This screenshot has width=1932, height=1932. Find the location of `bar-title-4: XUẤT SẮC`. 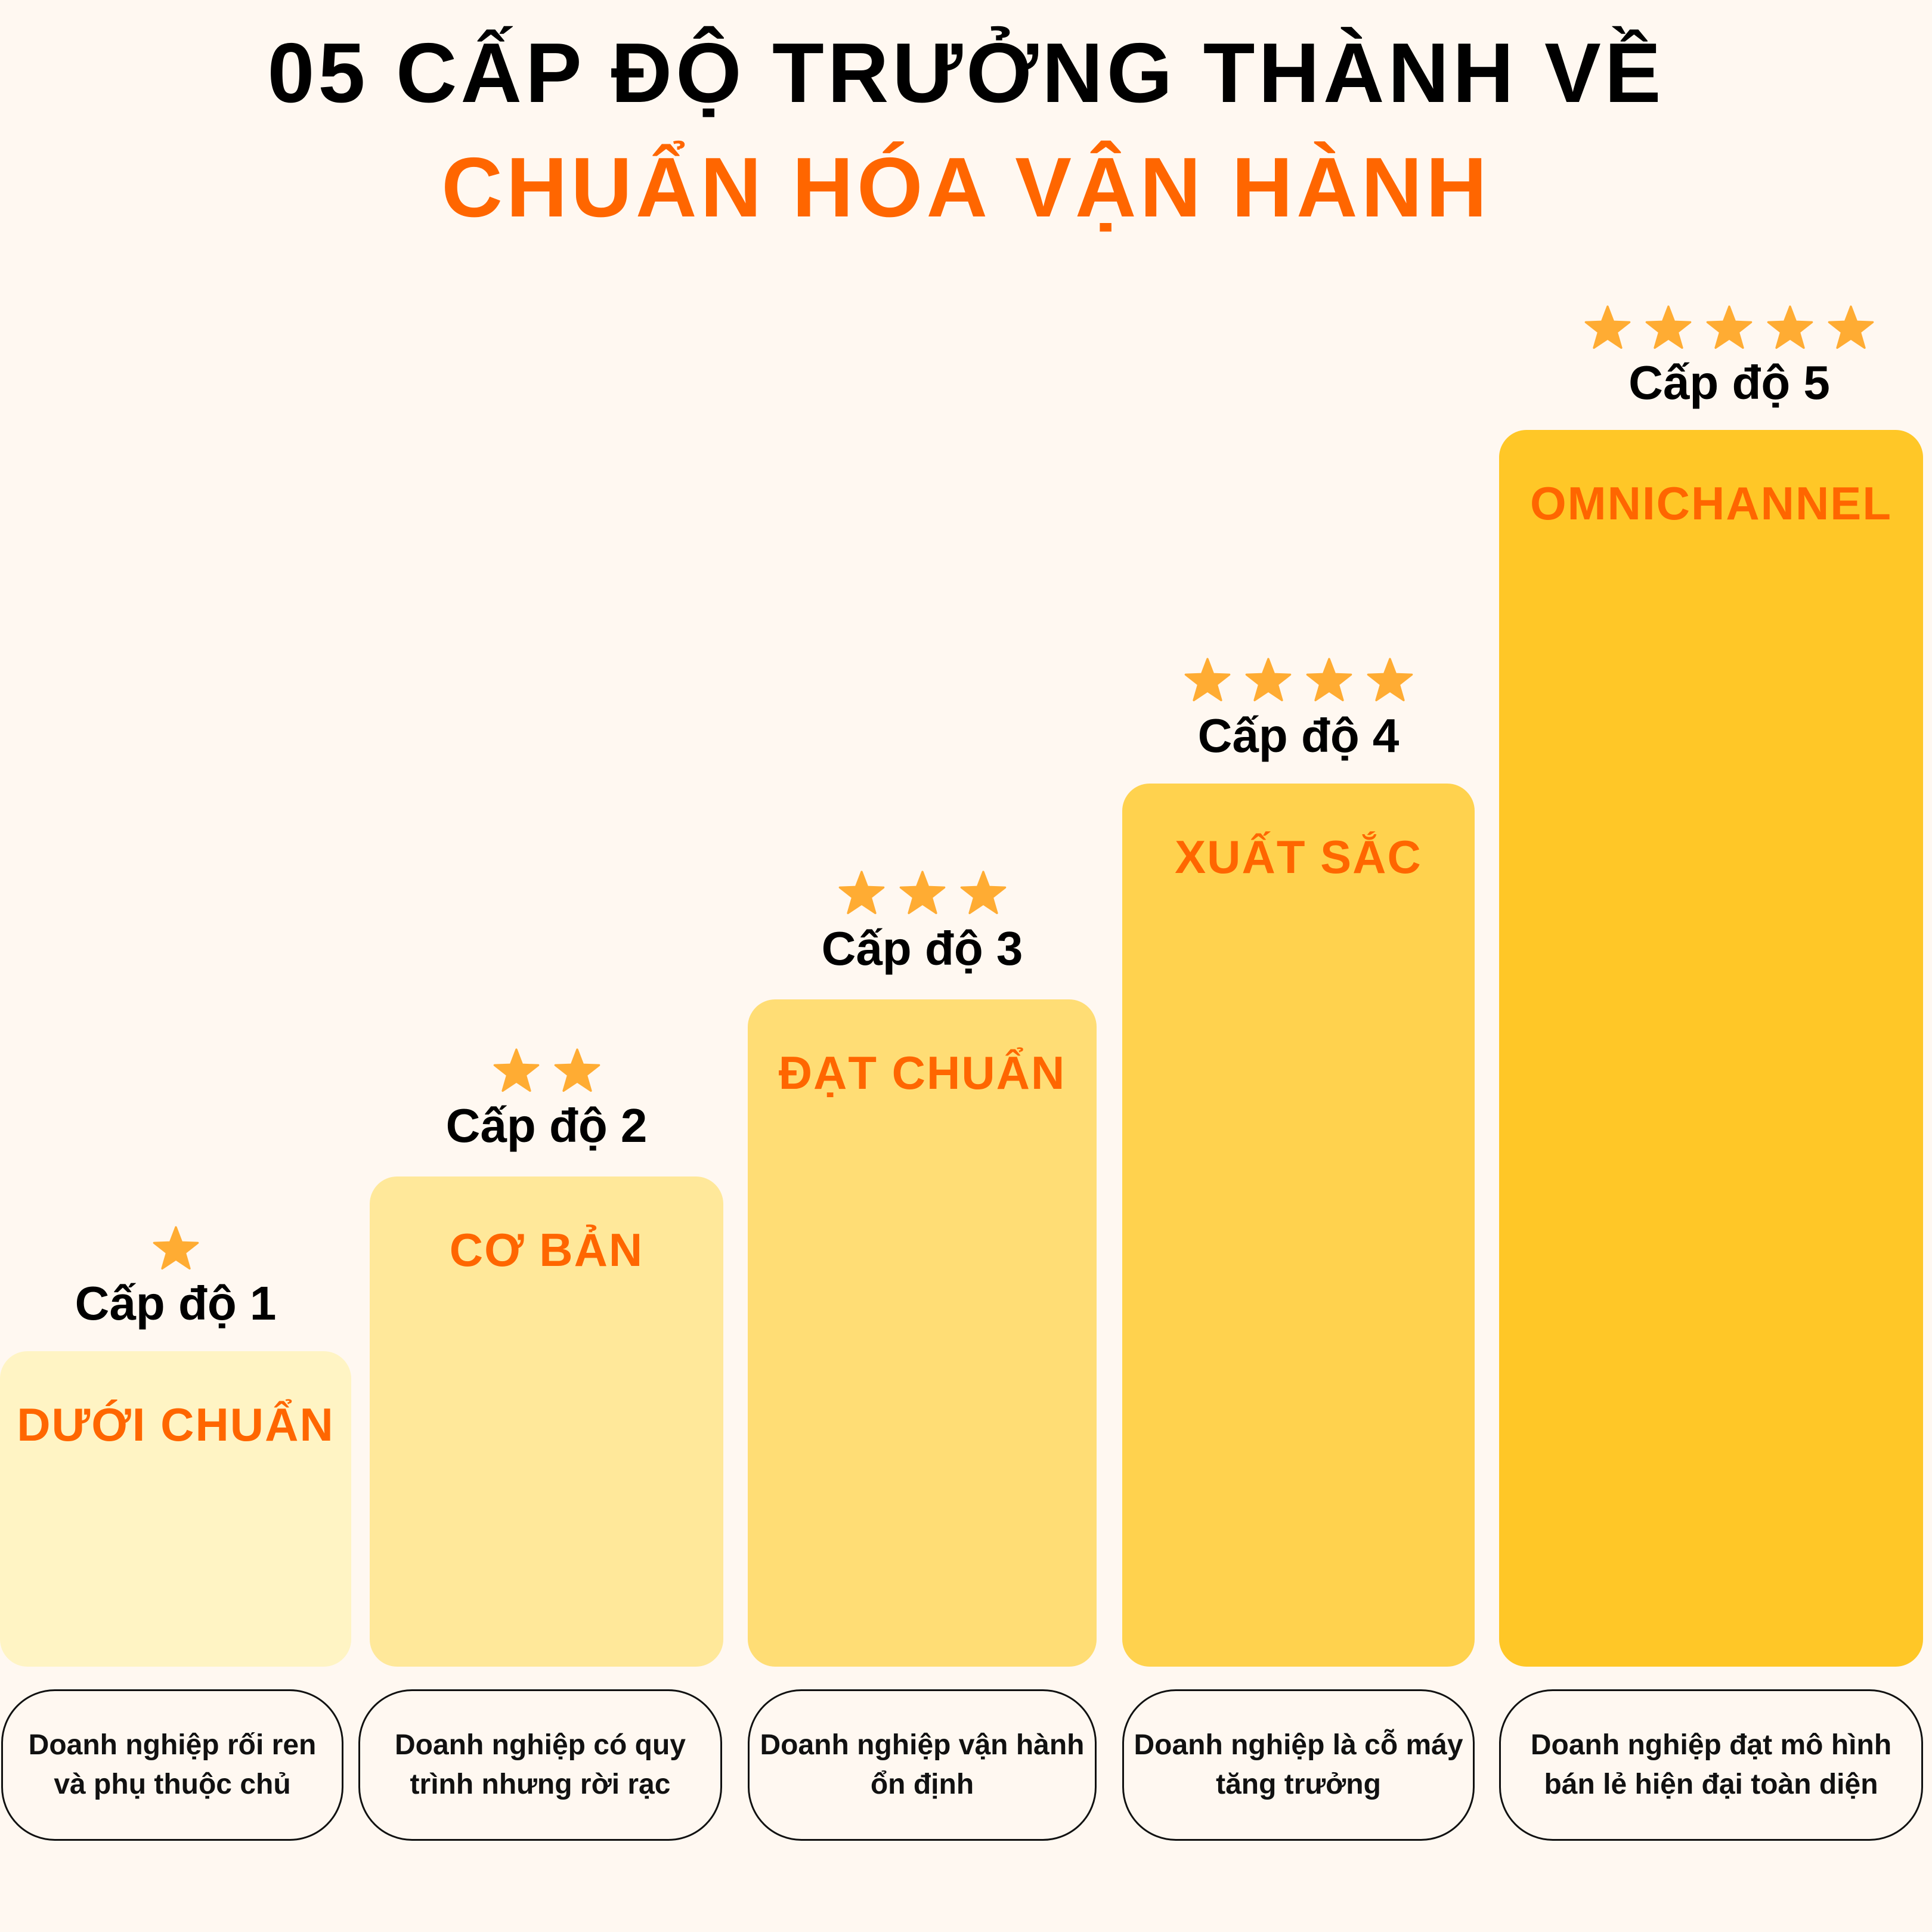

bar-title-4: XUẤT SẮC is located at coordinates (1298, 857).